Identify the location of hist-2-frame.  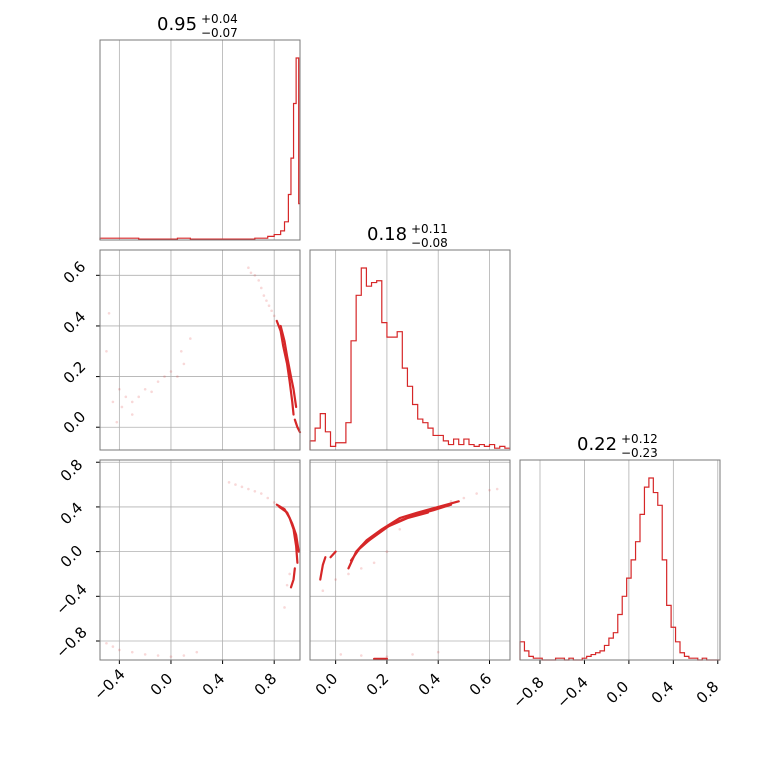
(620, 560).